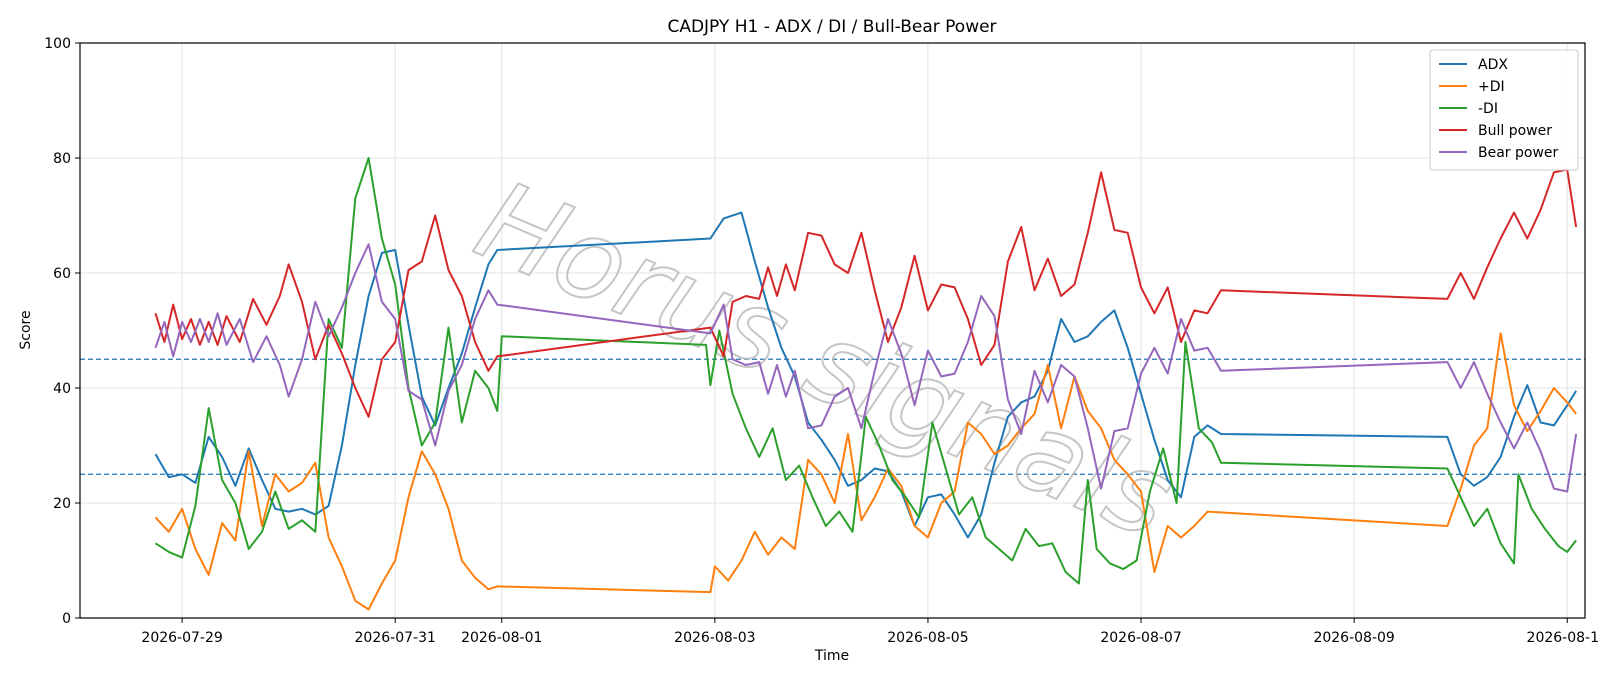 The image size is (1600, 686). I want to click on y-axis: 0 20 40 60 80 100, so click(62, 331).